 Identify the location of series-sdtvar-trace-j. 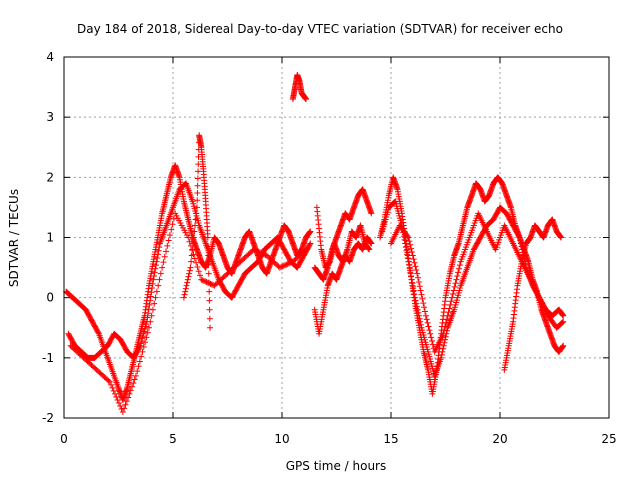
(477, 282).